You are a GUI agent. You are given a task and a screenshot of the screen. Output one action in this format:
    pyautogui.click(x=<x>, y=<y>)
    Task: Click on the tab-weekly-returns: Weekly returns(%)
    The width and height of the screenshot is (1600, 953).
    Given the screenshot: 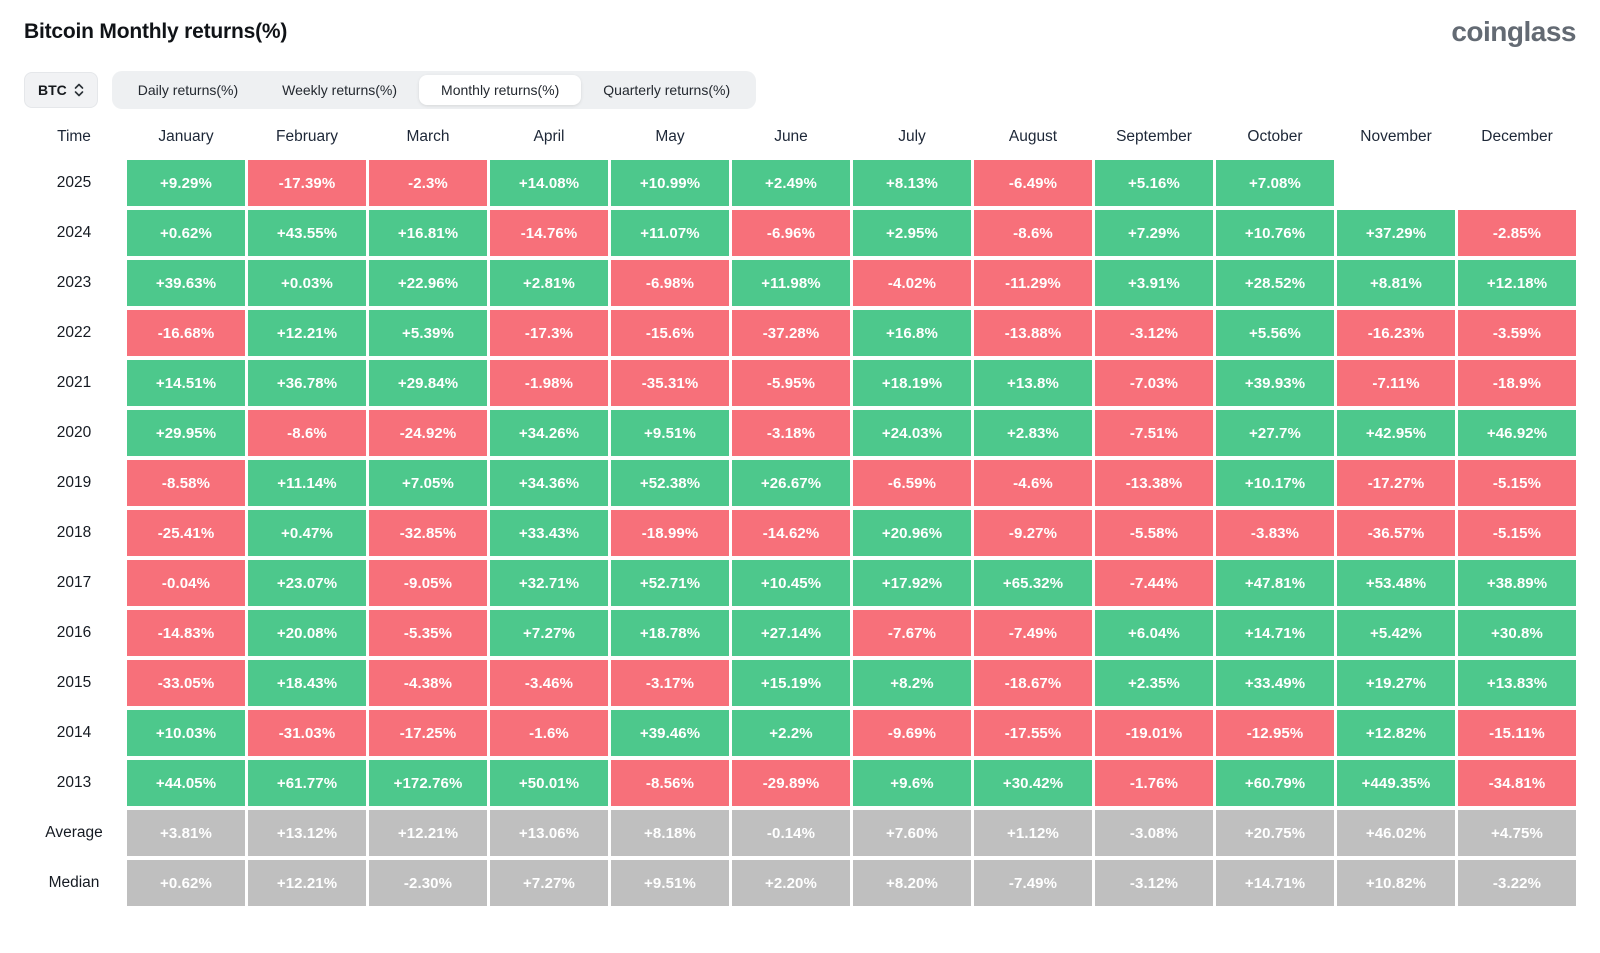 What is the action you would take?
    pyautogui.click(x=339, y=90)
    